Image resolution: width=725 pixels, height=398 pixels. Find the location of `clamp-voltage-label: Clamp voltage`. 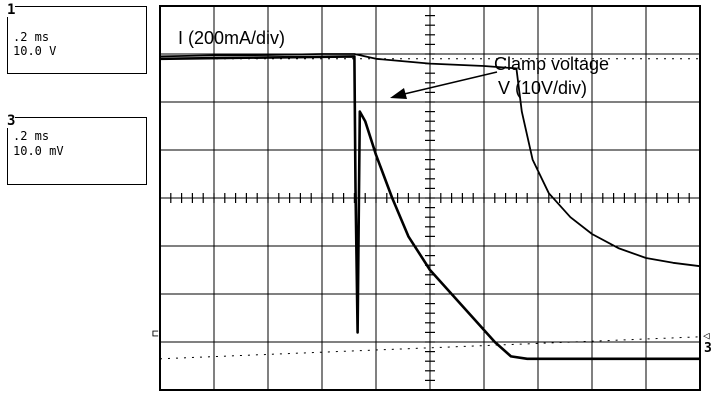

clamp-voltage-label: Clamp voltage is located at coordinates (551, 64).